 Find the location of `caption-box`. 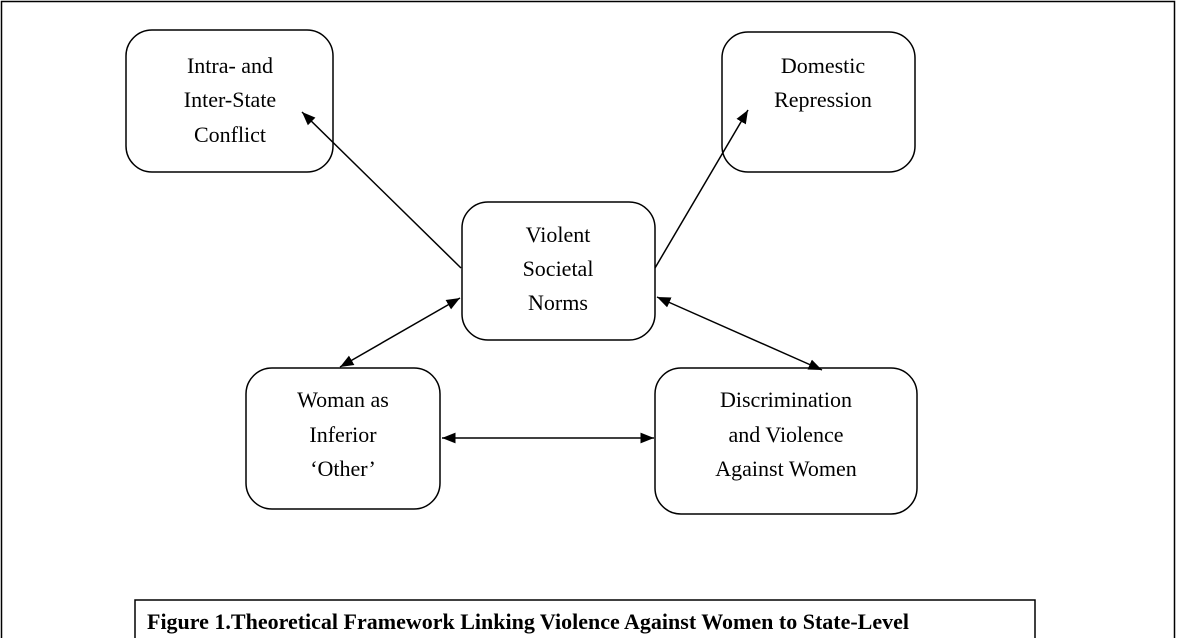

caption-box is located at coordinates (585, 618).